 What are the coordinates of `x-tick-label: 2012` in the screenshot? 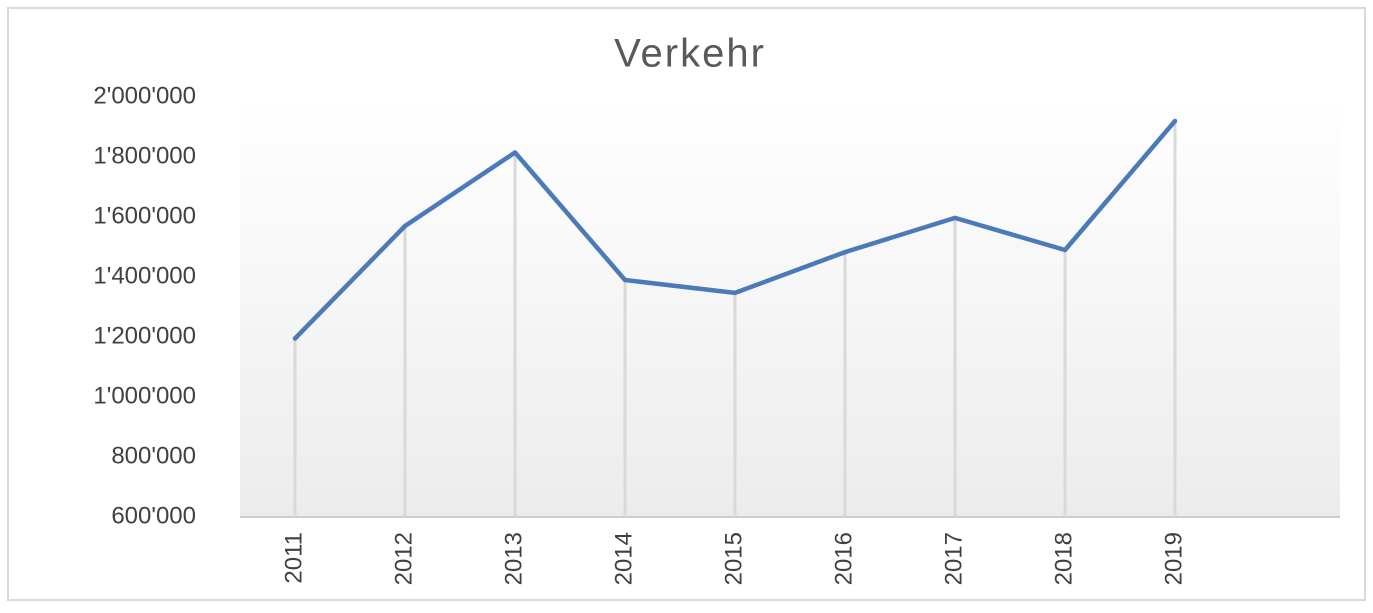 It's located at (403, 558).